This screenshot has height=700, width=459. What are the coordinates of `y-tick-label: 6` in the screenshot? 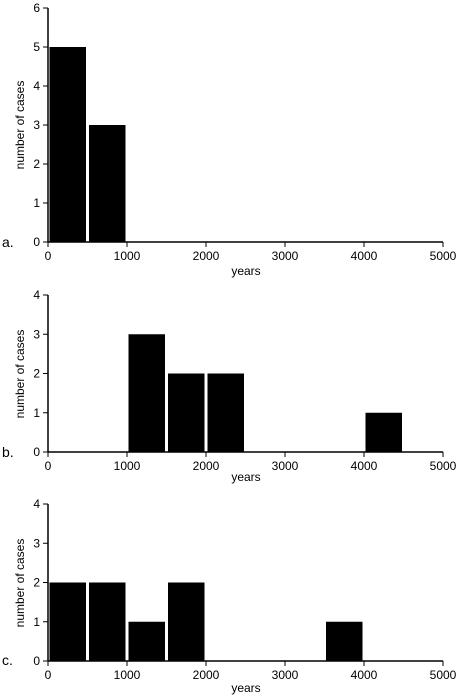 It's located at (36, 8).